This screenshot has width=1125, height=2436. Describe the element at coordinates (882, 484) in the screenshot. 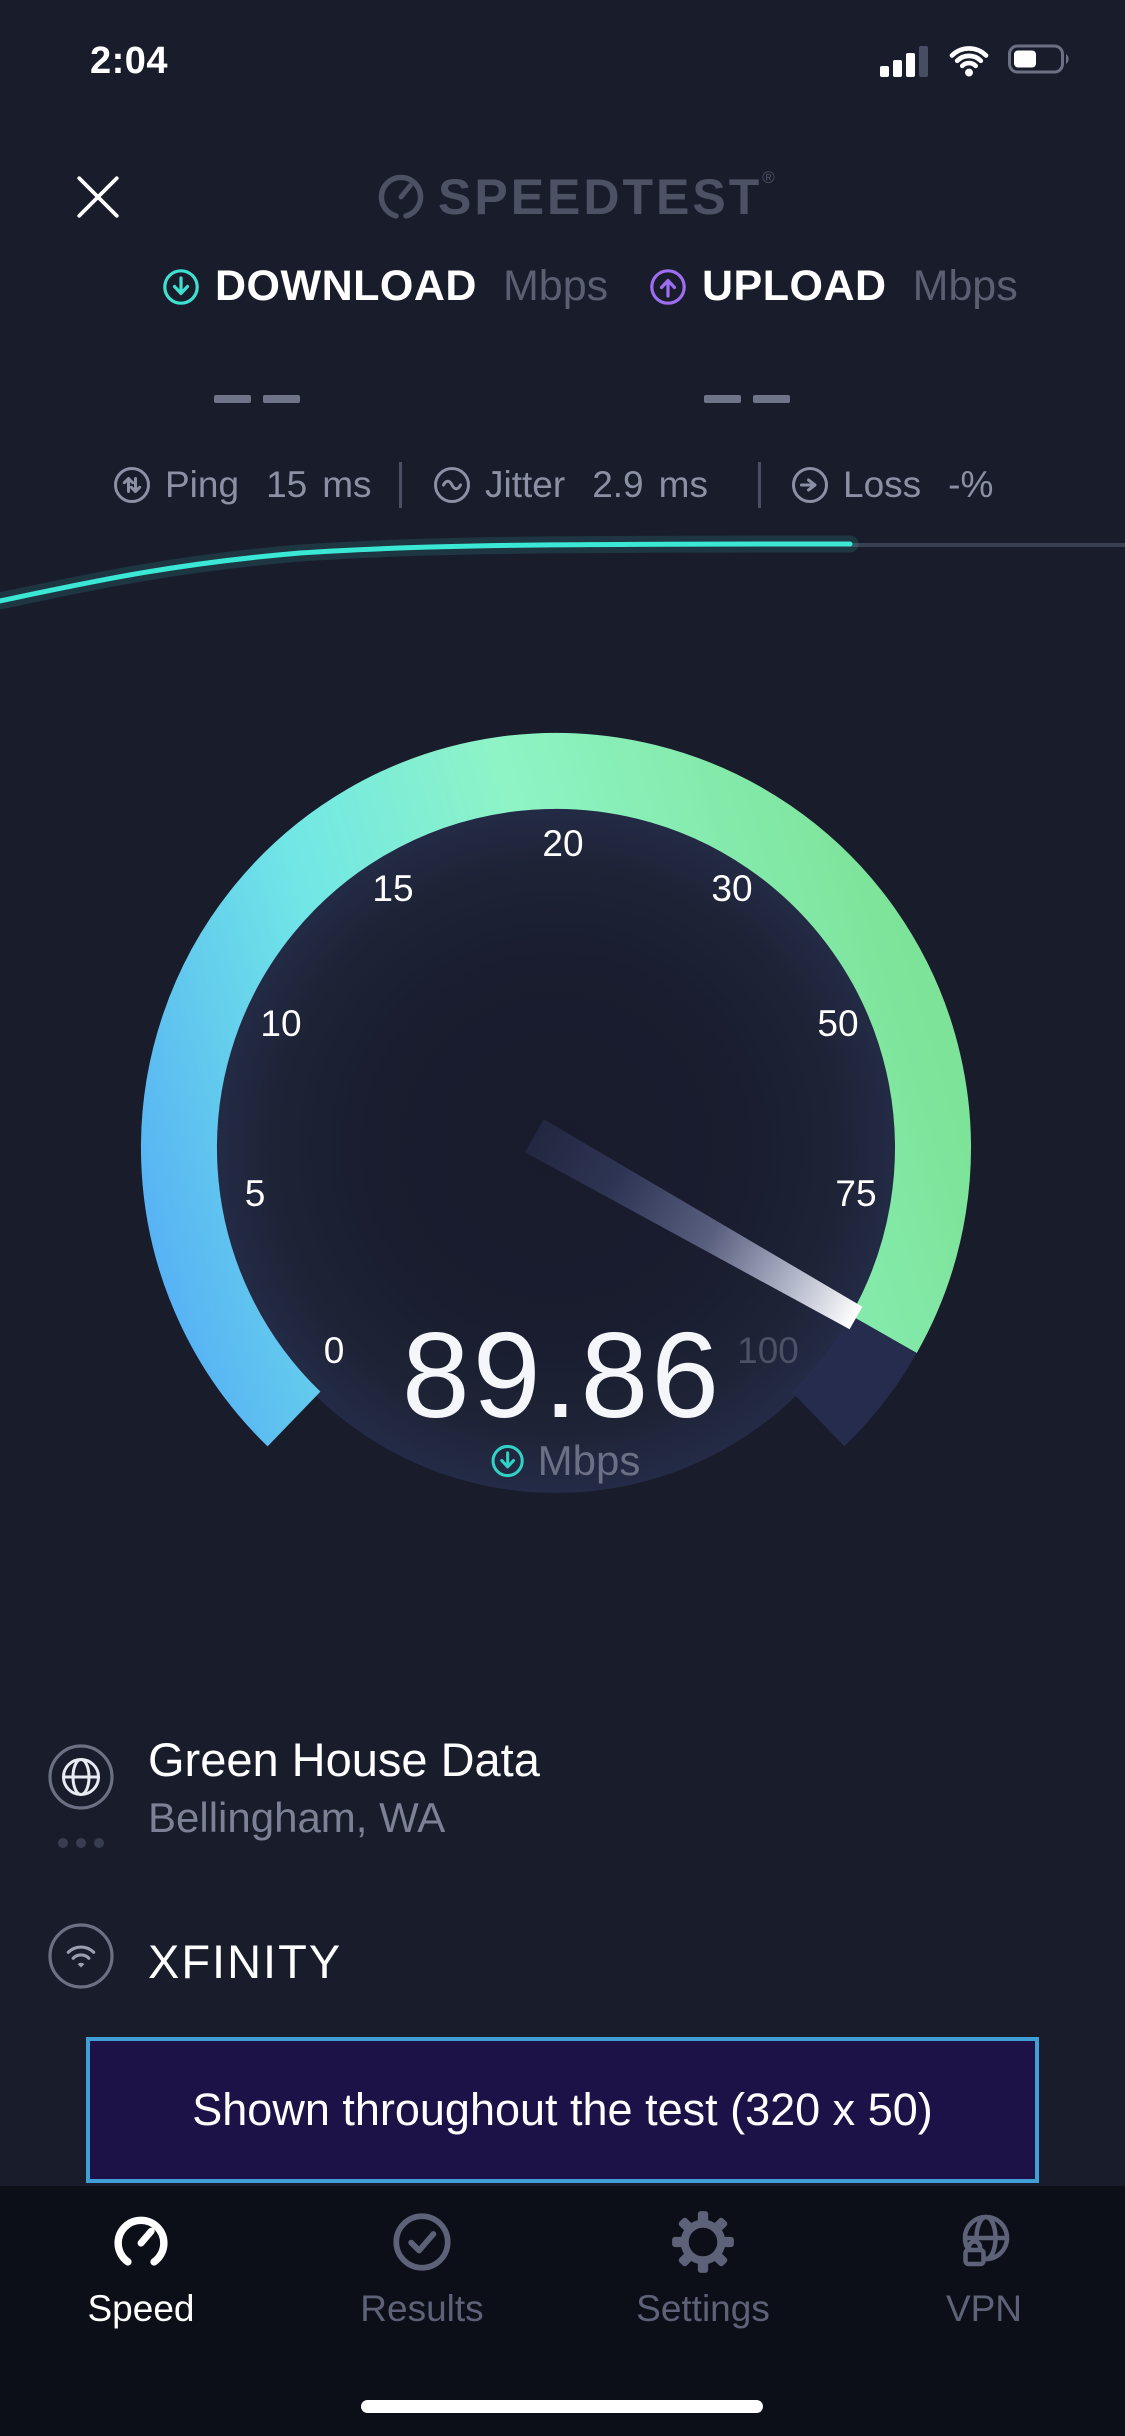

I see `loss-label: Loss` at that location.